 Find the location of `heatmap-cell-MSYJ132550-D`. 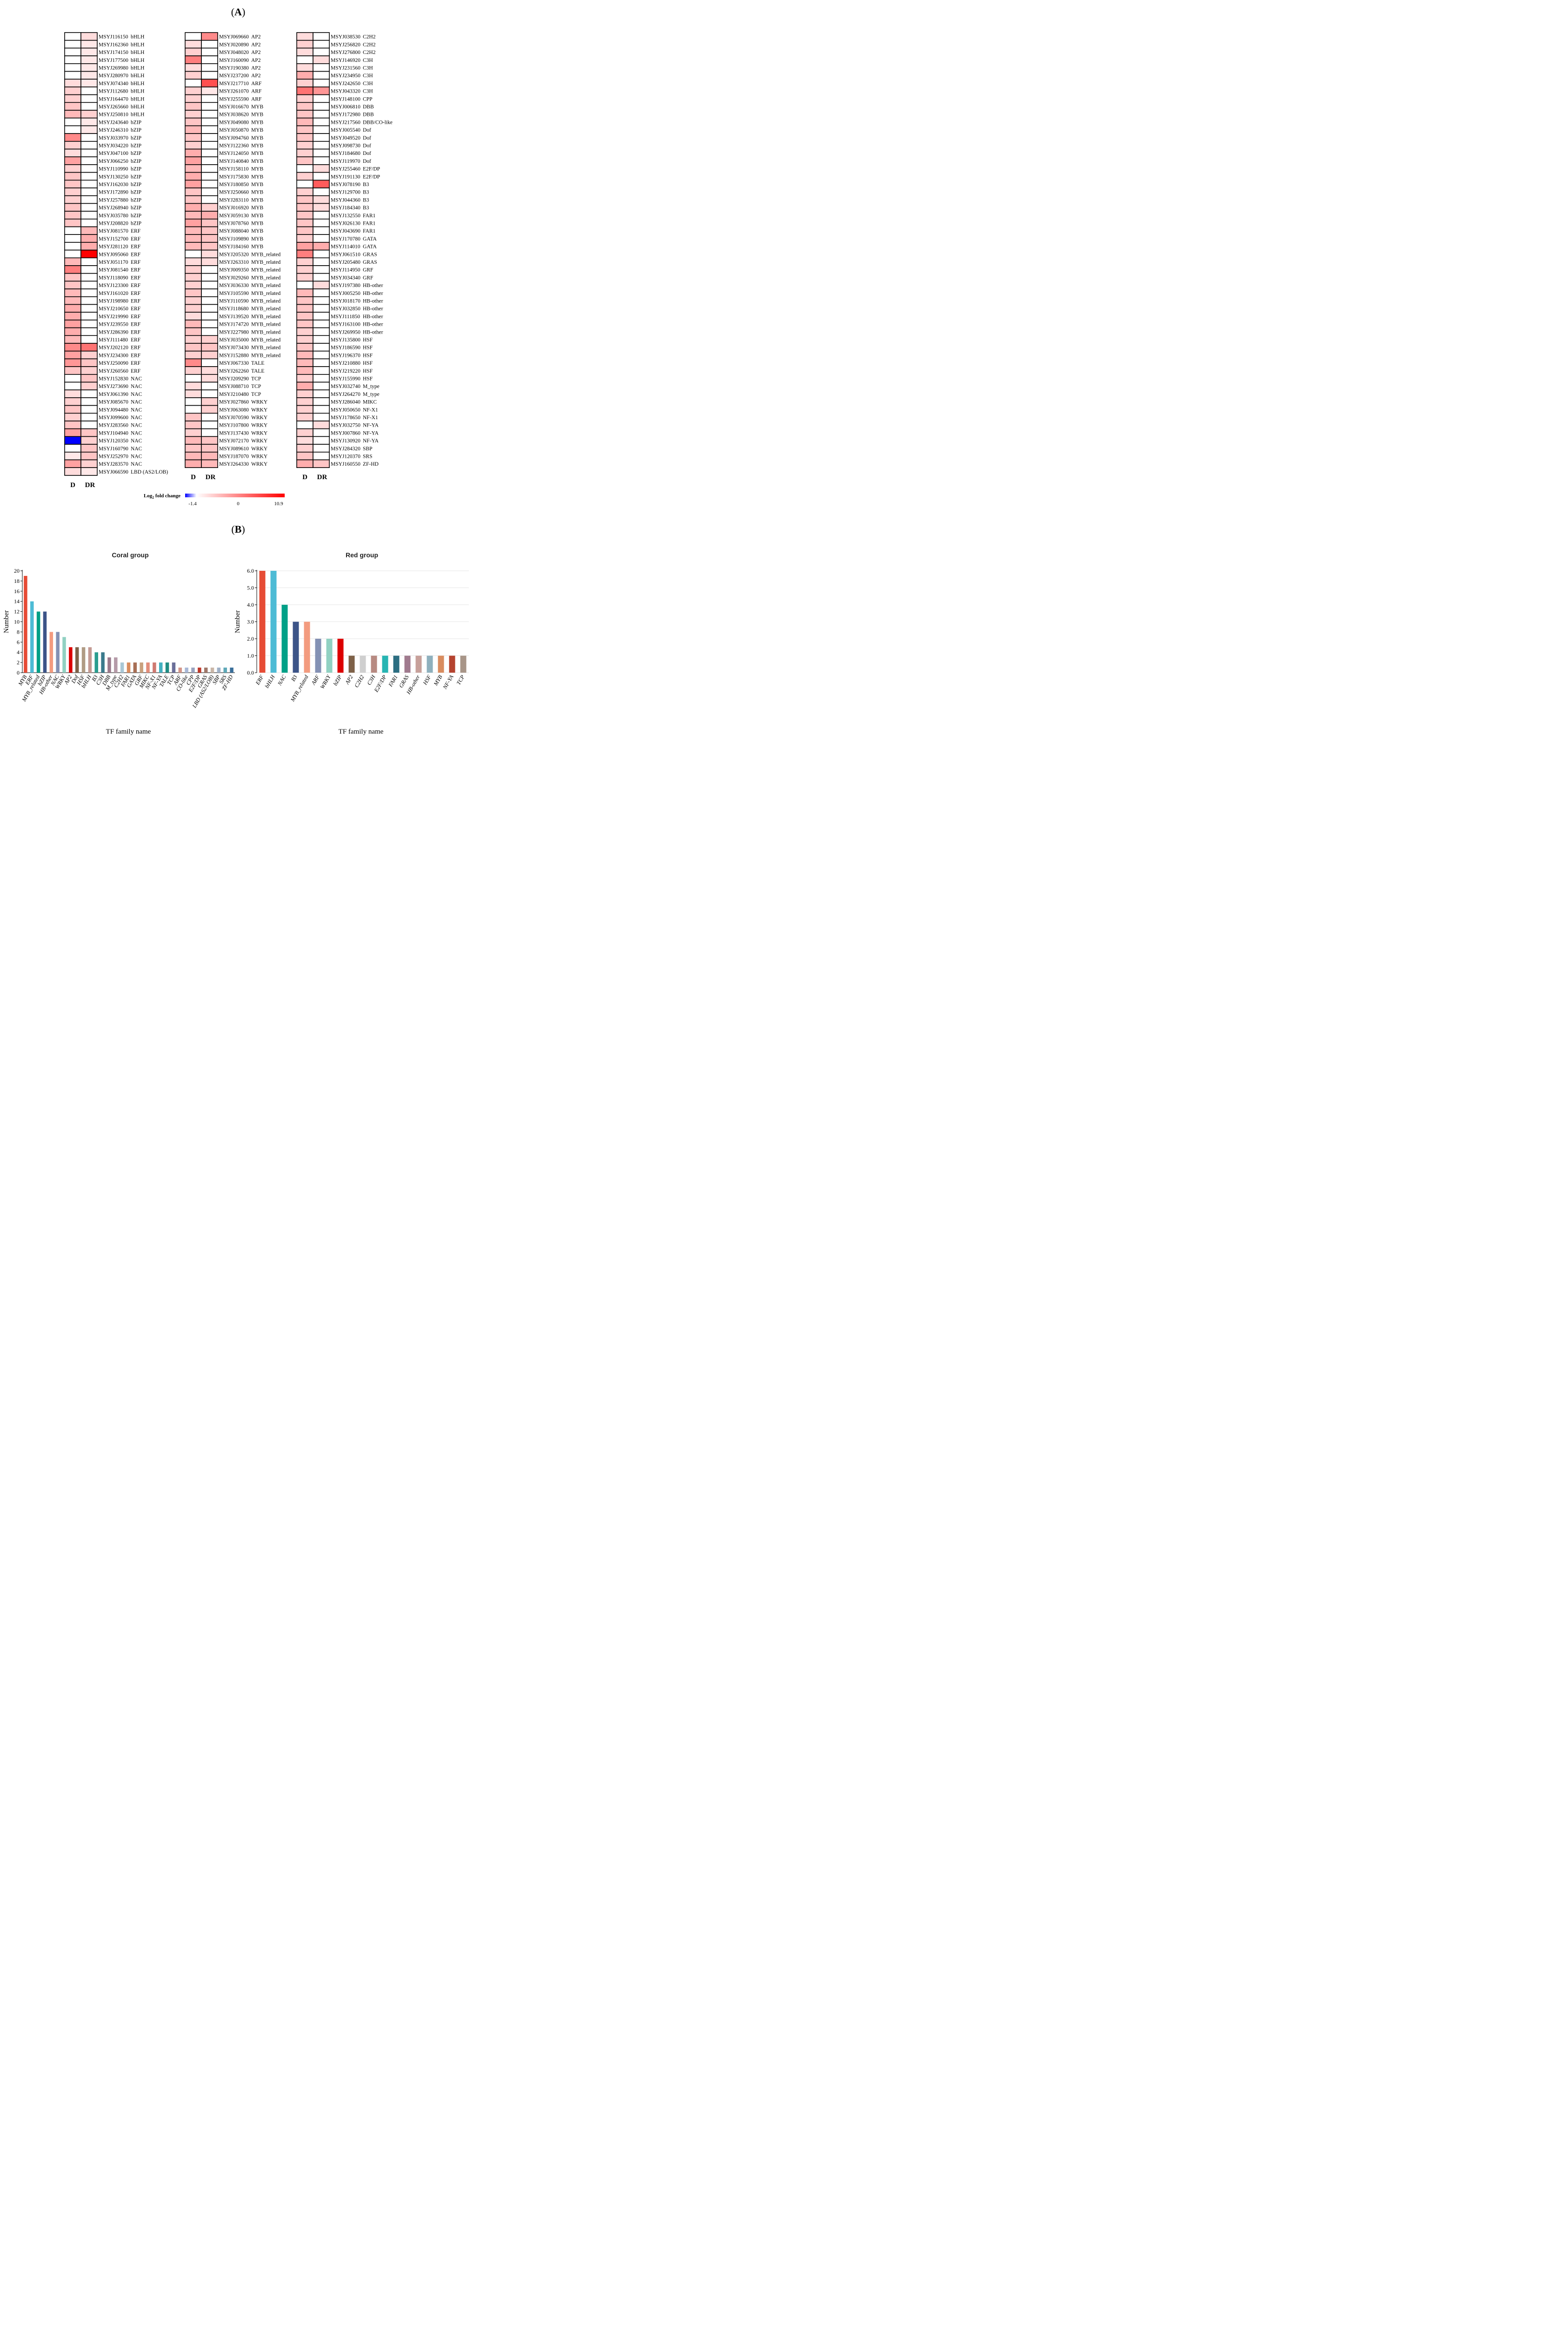

heatmap-cell-MSYJ132550-D is located at coordinates (305, 215).